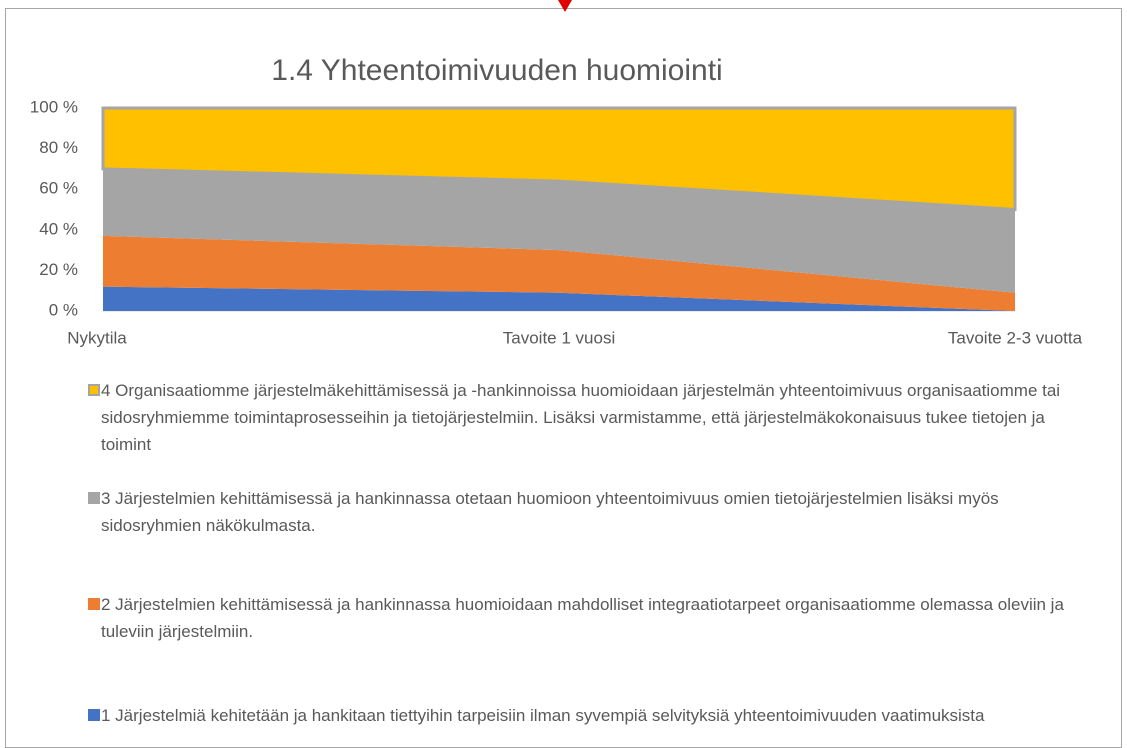 The image size is (1127, 748). Describe the element at coordinates (496, 70) in the screenshot. I see `chart-title: 1.4 Yhteentoimivuuden huomiointi` at that location.